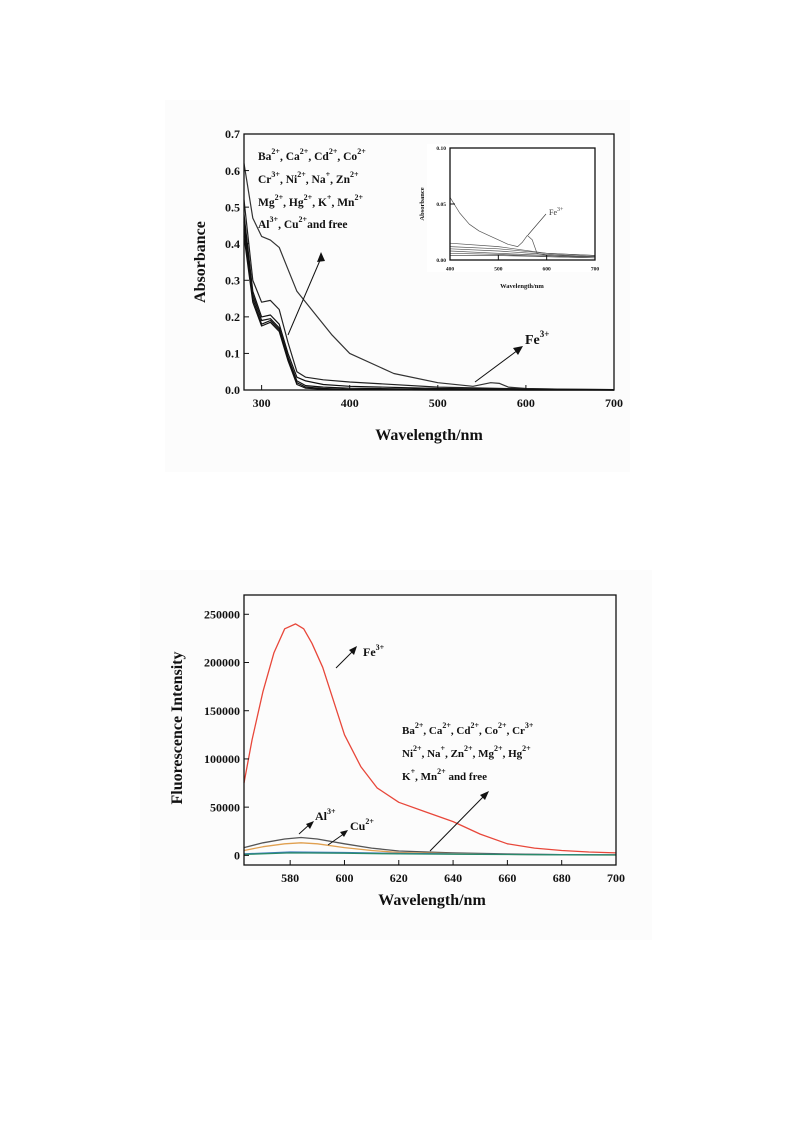 This screenshot has height=1121, width=793. Describe the element at coordinates (614, 403) in the screenshot. I see `absorbance-x-tick-label: 700` at that location.